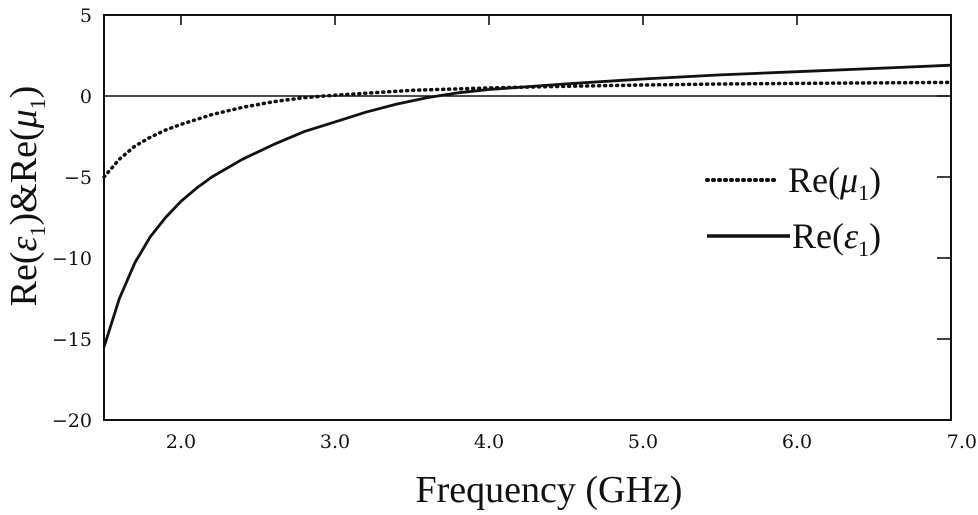 The image size is (978, 515). What do you see at coordinates (78, 178) in the screenshot?
I see `y-tick-label: −5` at bounding box center [78, 178].